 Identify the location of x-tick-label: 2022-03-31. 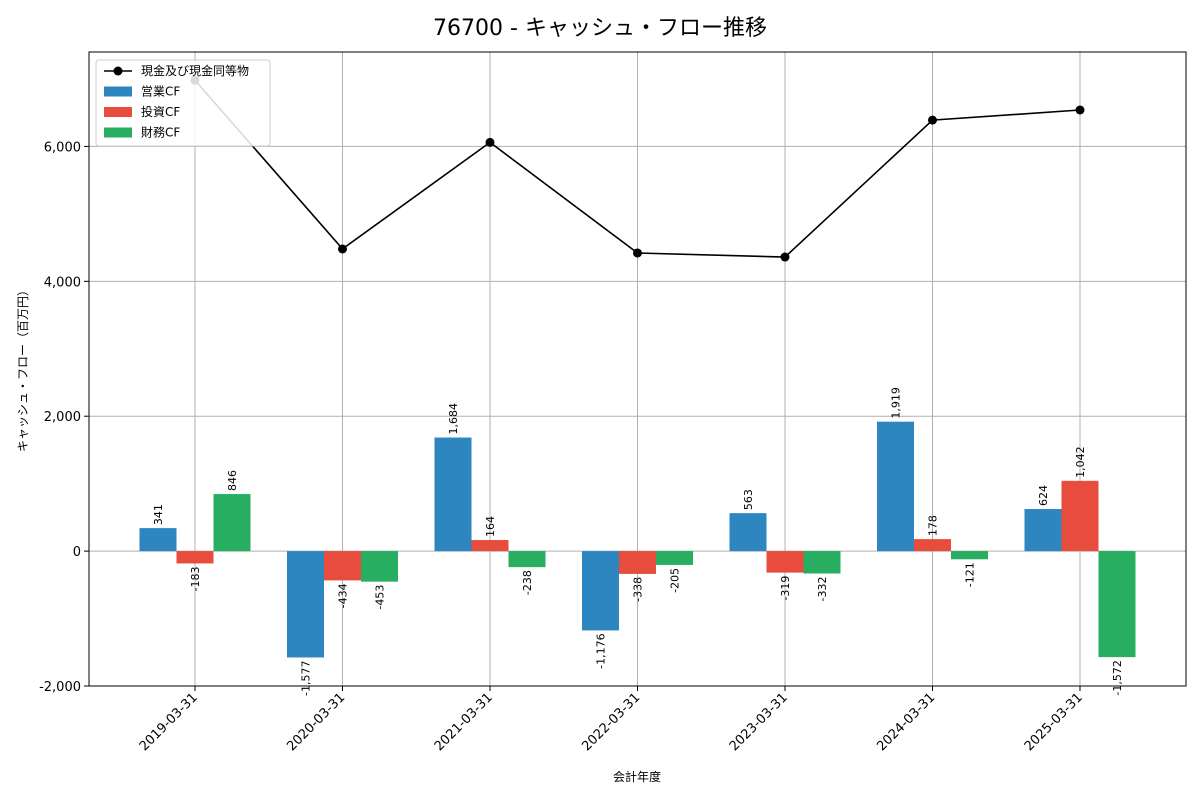
(611, 722).